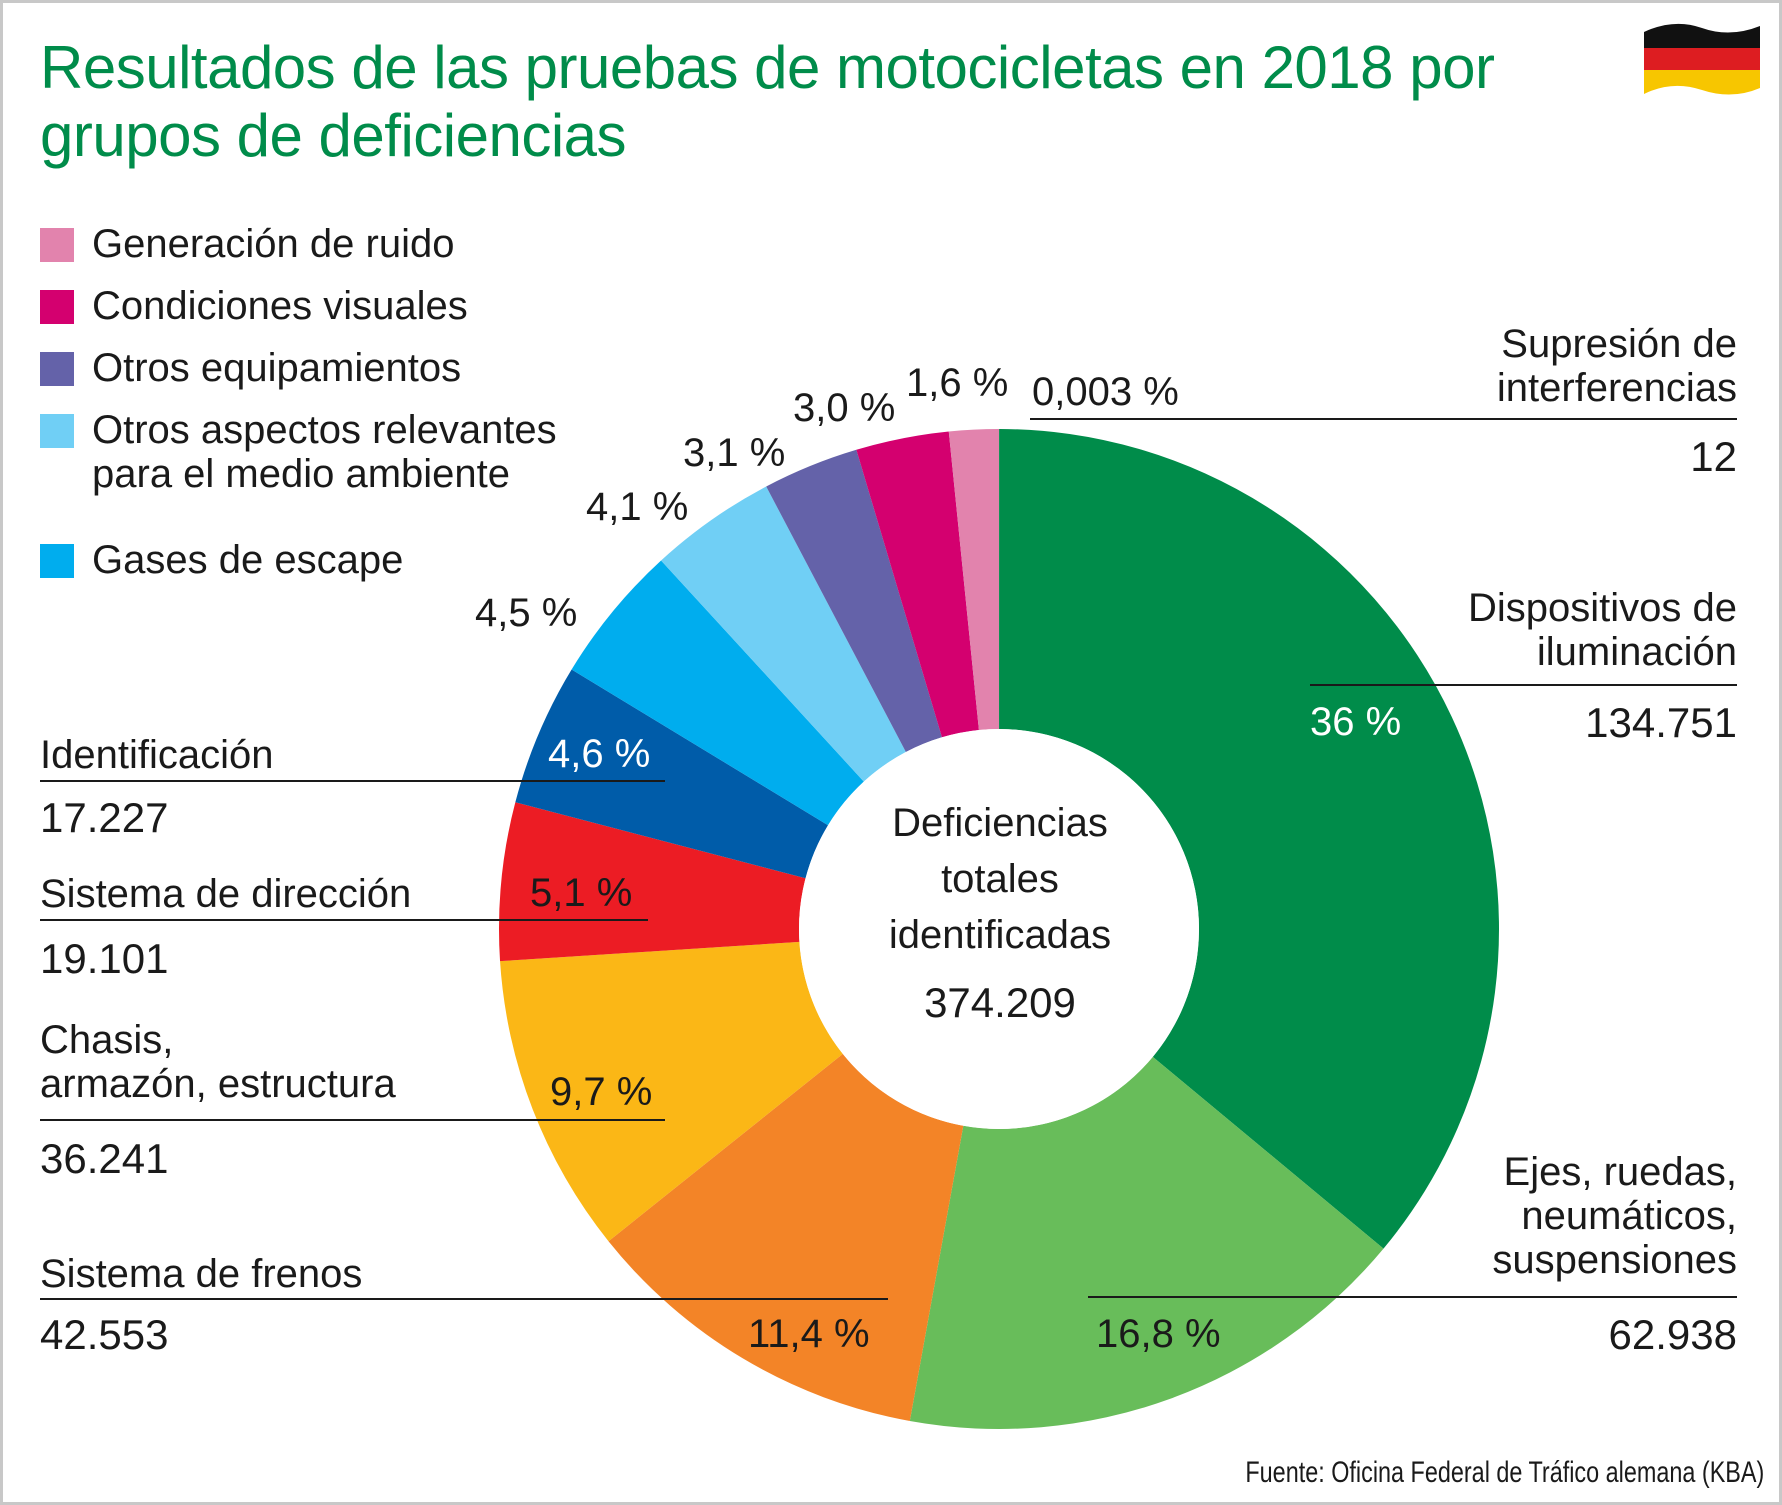 This screenshot has height=1505, width=1782. Describe the element at coordinates (273, 244) in the screenshot. I see `legend-label: Generación de ruido` at that location.